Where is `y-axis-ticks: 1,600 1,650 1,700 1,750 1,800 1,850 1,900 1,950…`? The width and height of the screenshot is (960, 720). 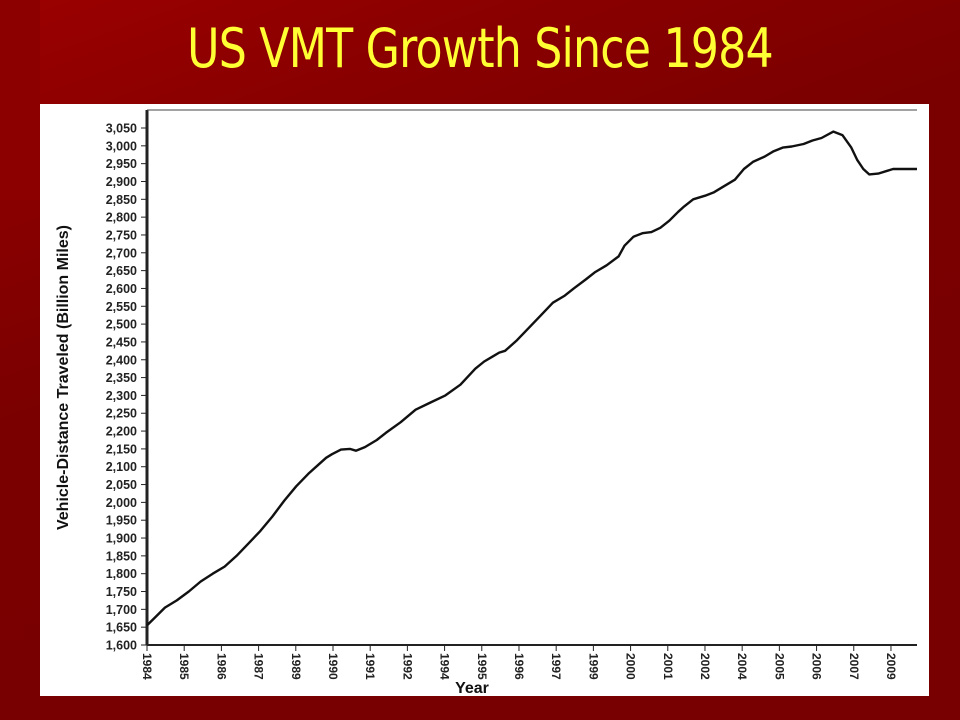
y-axis-ticks: 1,600 1,650 1,700 1,750 1,800 1,850 1,900 1,950… is located at coordinates (126, 387).